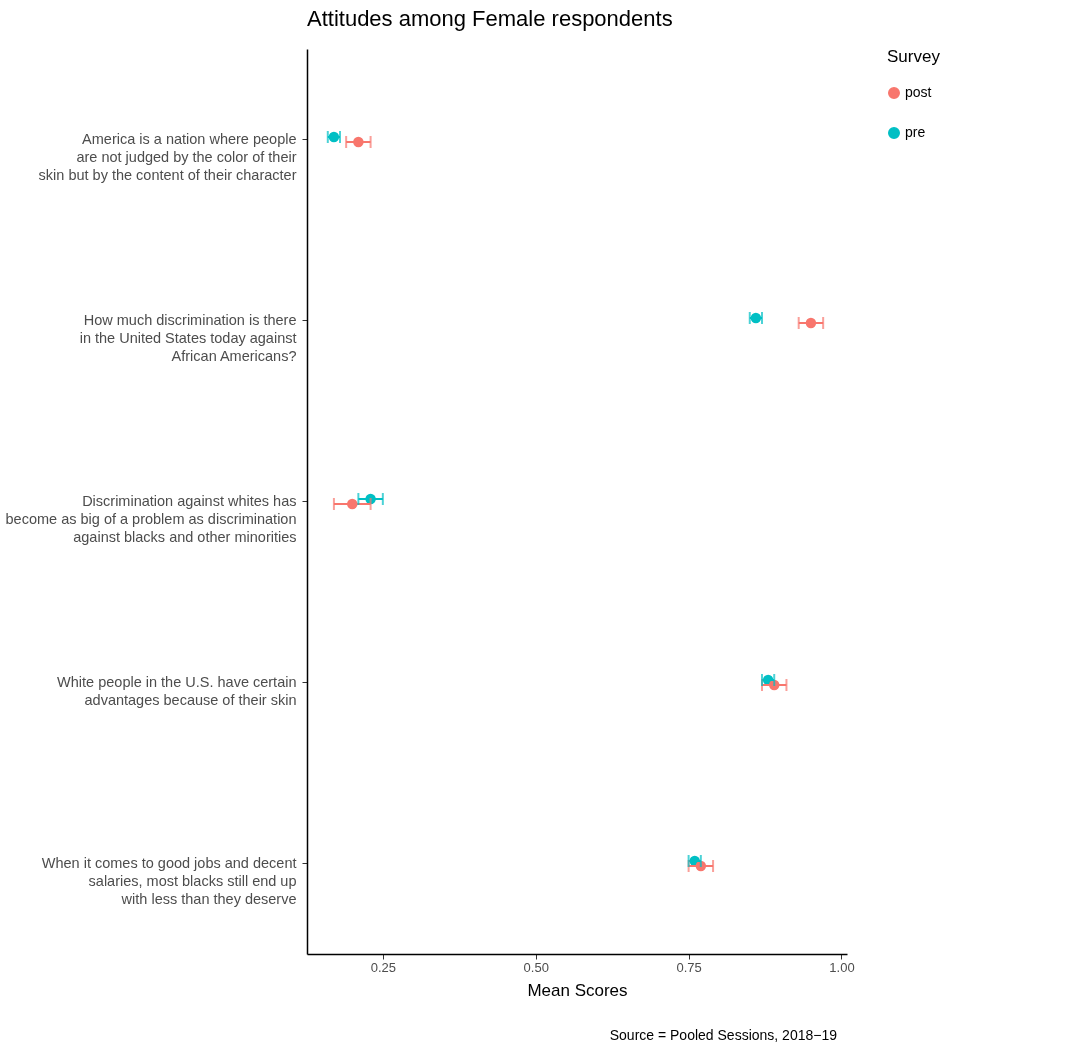  Describe the element at coordinates (383, 967) in the screenshot. I see `x-tick-label: 0.25` at that location.